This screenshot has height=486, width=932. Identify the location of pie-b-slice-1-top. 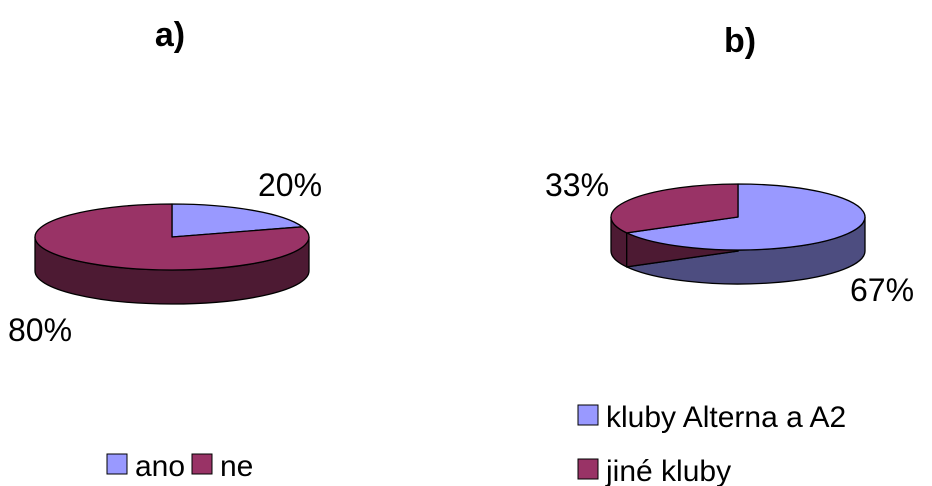
(674, 208).